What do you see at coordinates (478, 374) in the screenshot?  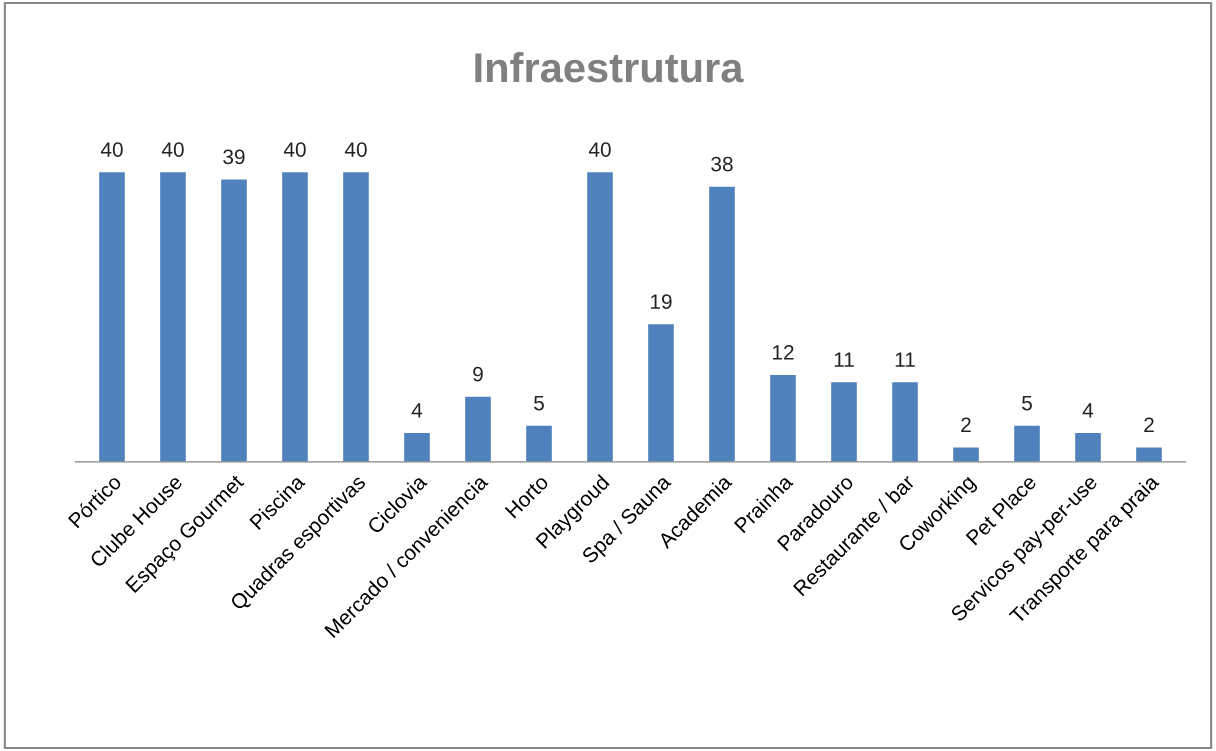 I see `data-label: 9` at bounding box center [478, 374].